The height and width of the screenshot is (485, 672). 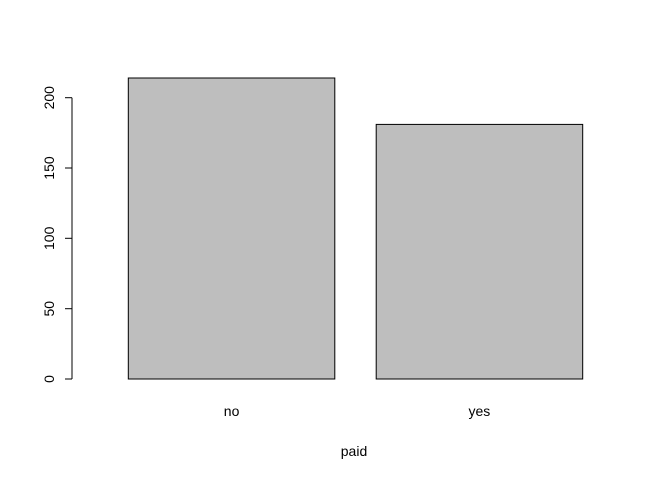 I want to click on x-axis-category-labels: no yes, so click(x=357, y=411).